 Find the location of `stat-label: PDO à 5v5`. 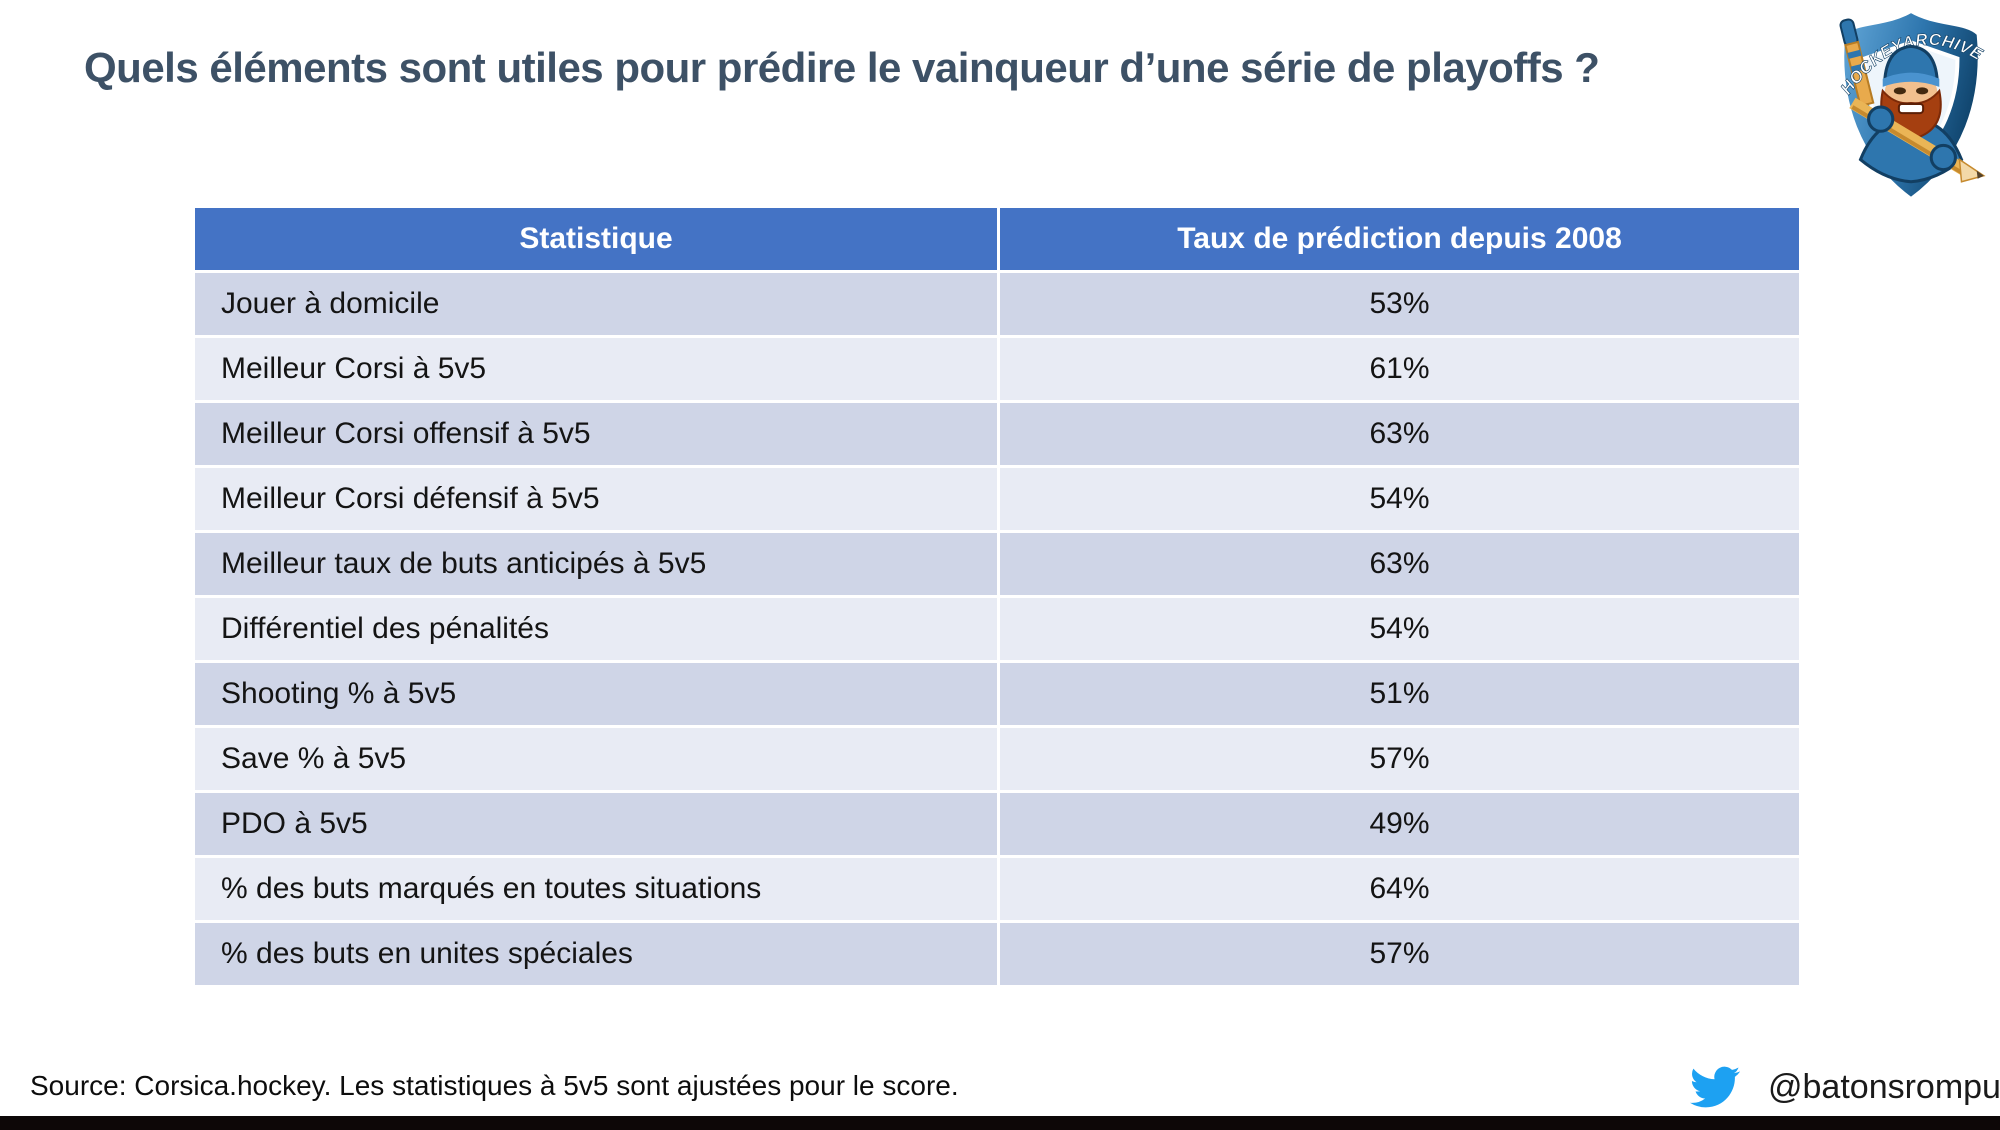

stat-label: PDO à 5v5 is located at coordinates (596, 824).